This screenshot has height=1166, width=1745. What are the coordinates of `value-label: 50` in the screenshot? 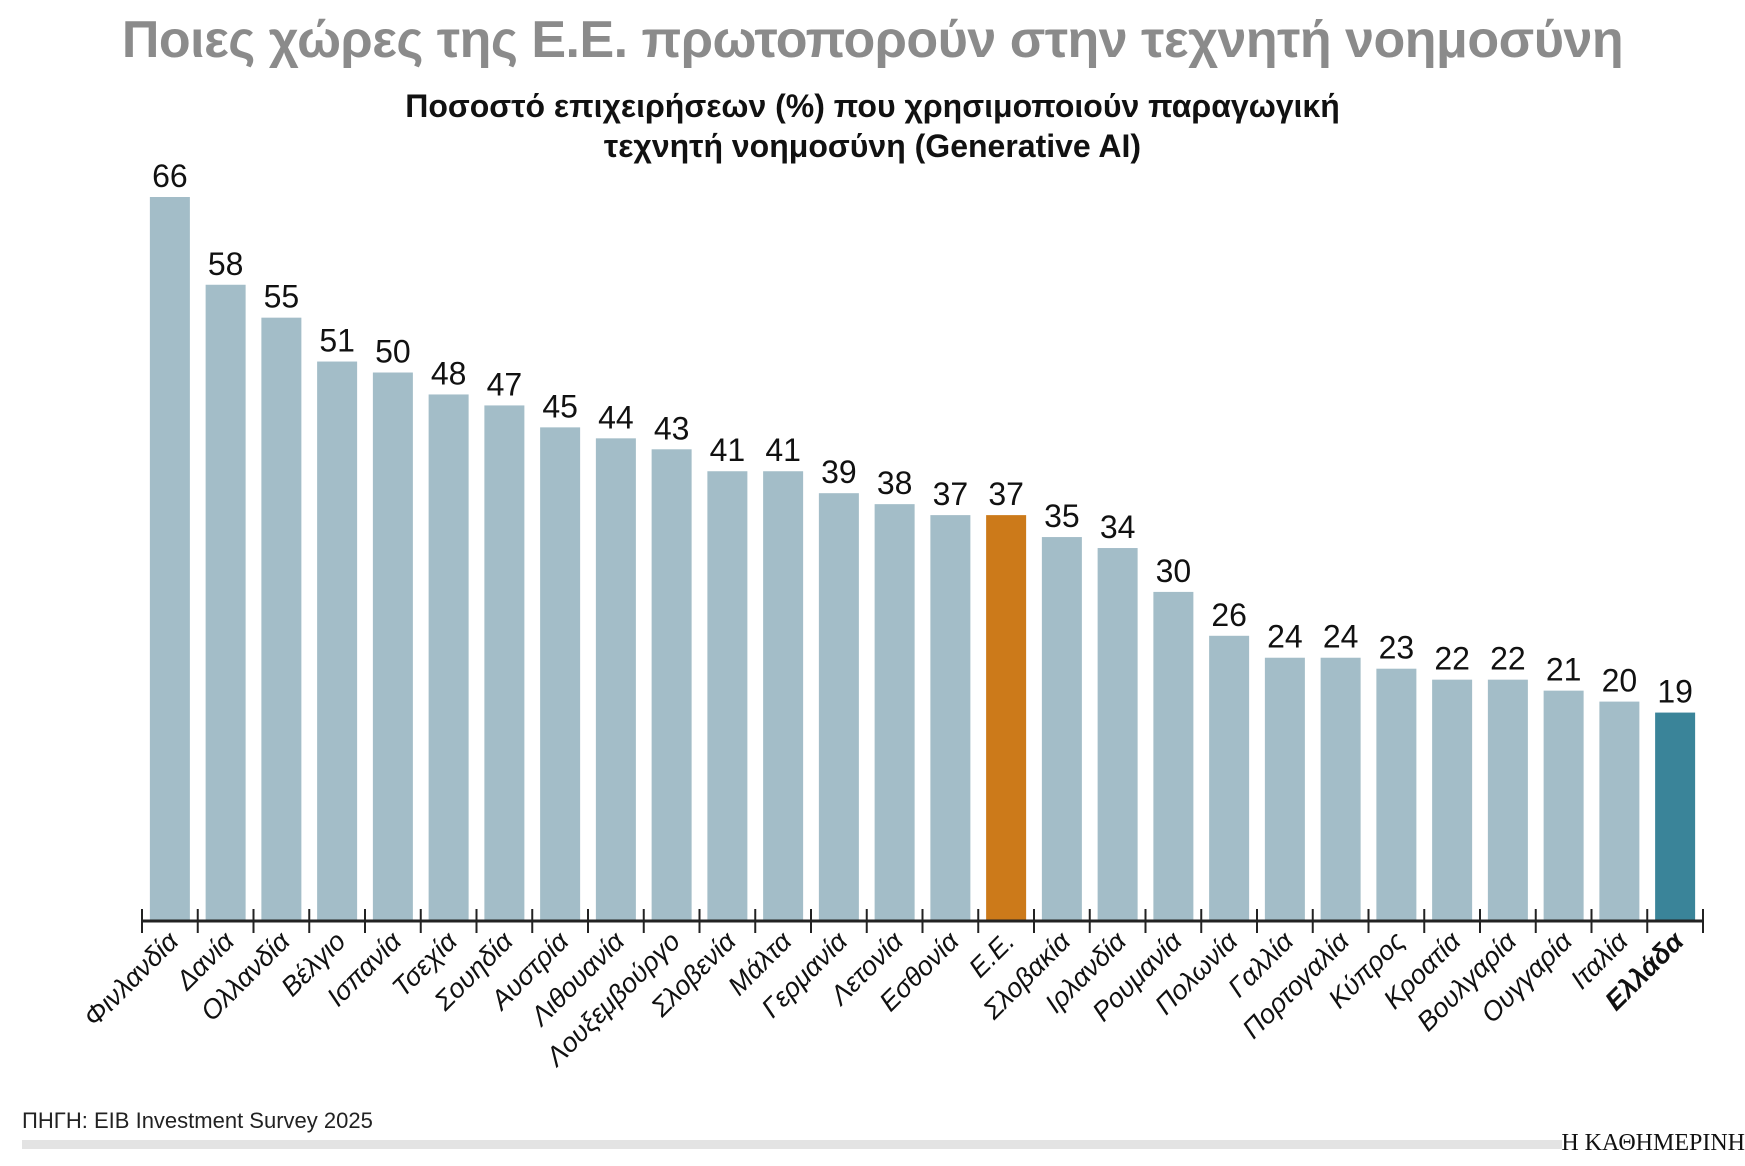 It's located at (393, 352).